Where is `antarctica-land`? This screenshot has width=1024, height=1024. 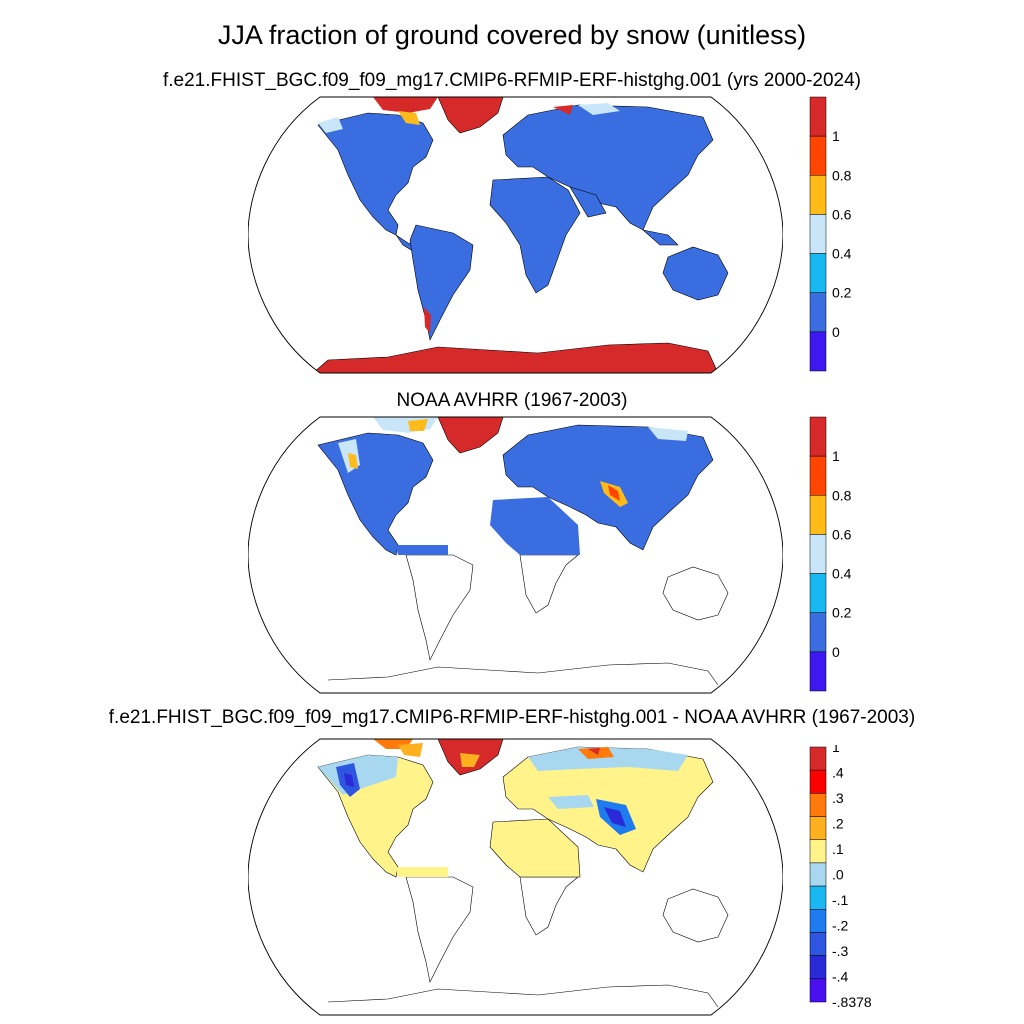 antarctica-land is located at coordinates (515, 357).